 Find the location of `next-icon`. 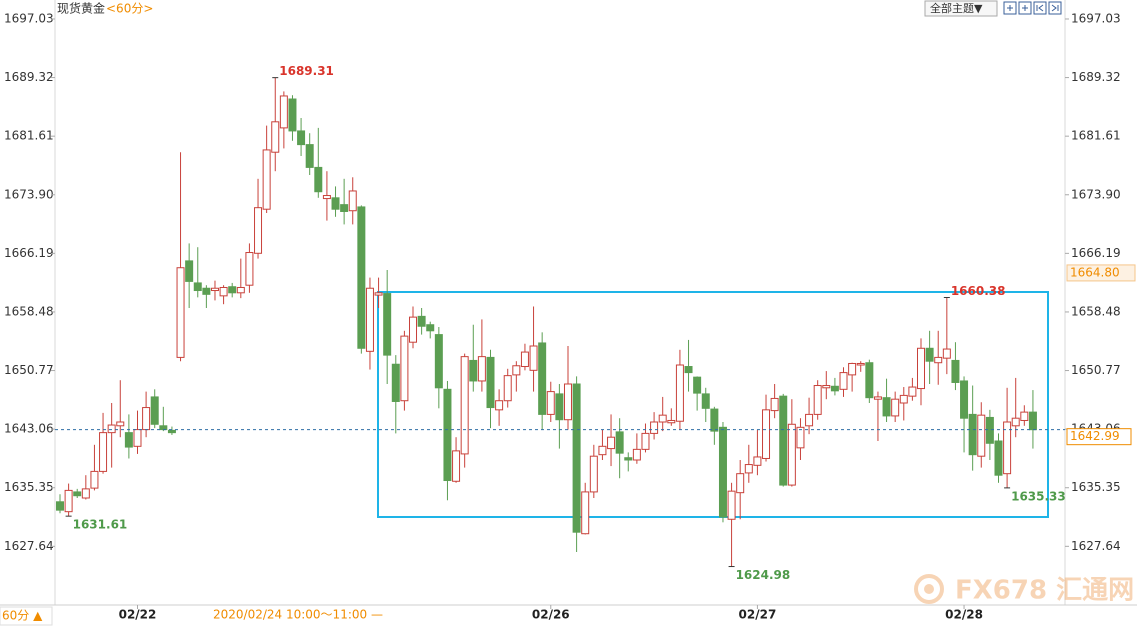

next-icon is located at coordinates (1055, 8).